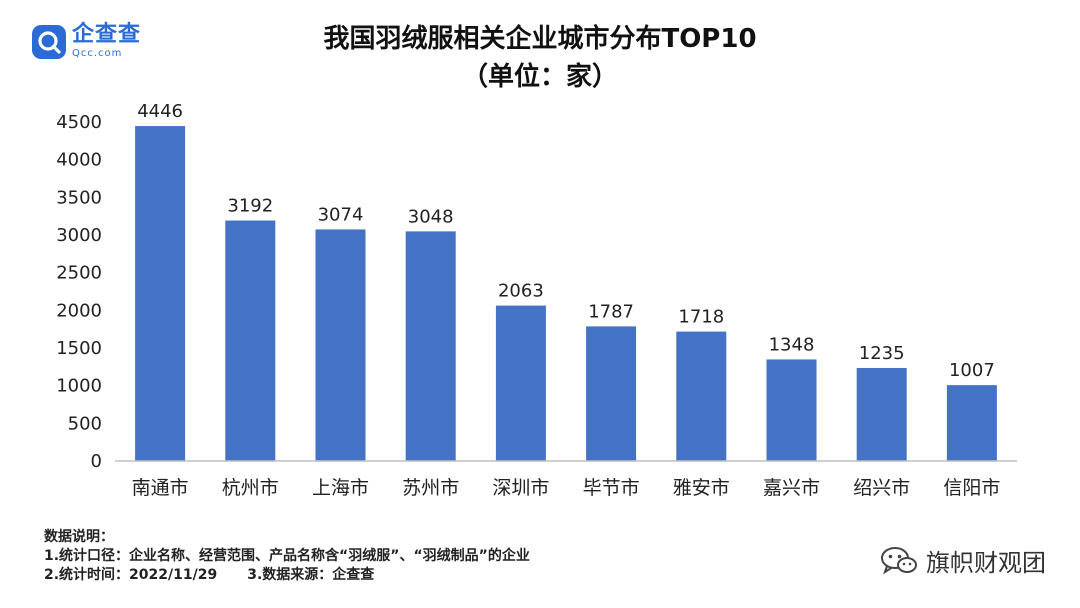 The image size is (1080, 608). Describe the element at coordinates (540, 39) in the screenshot. I see `chart-title: 我国羽绒服相关企业城市分布TOP10` at that location.